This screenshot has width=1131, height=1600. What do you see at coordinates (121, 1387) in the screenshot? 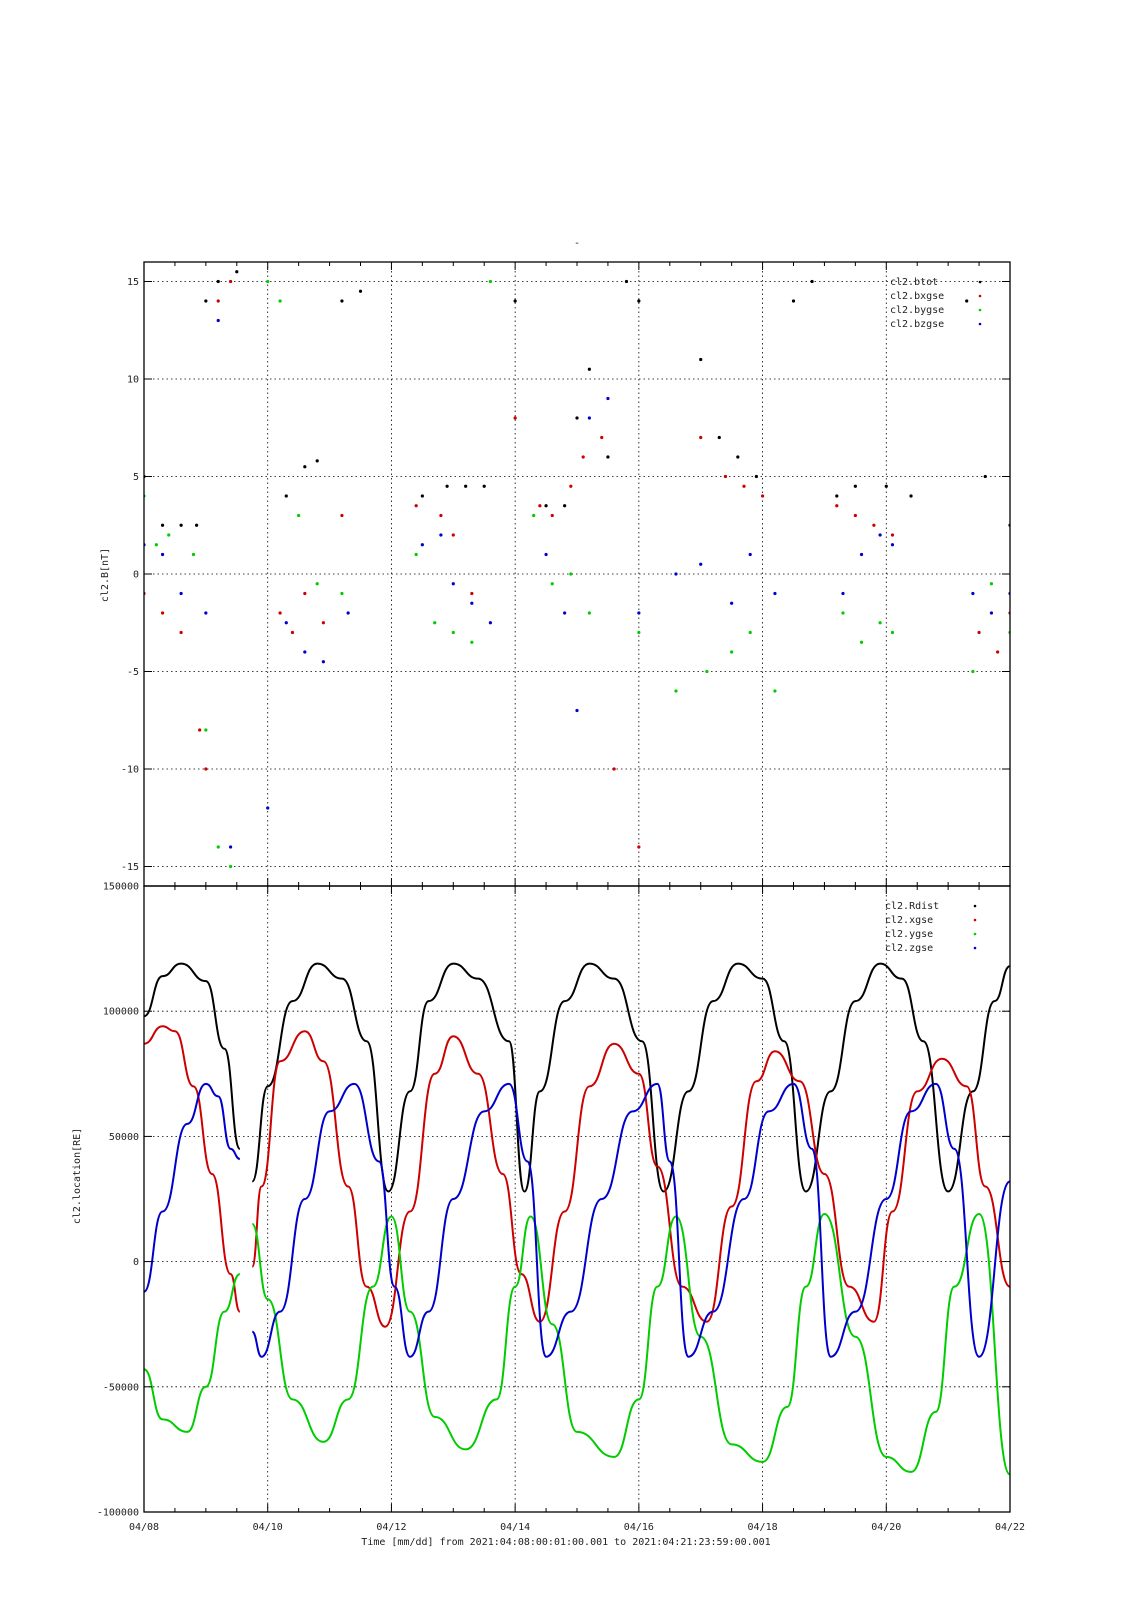
I see `location-ytick-label-1: -50000` at bounding box center [121, 1387].